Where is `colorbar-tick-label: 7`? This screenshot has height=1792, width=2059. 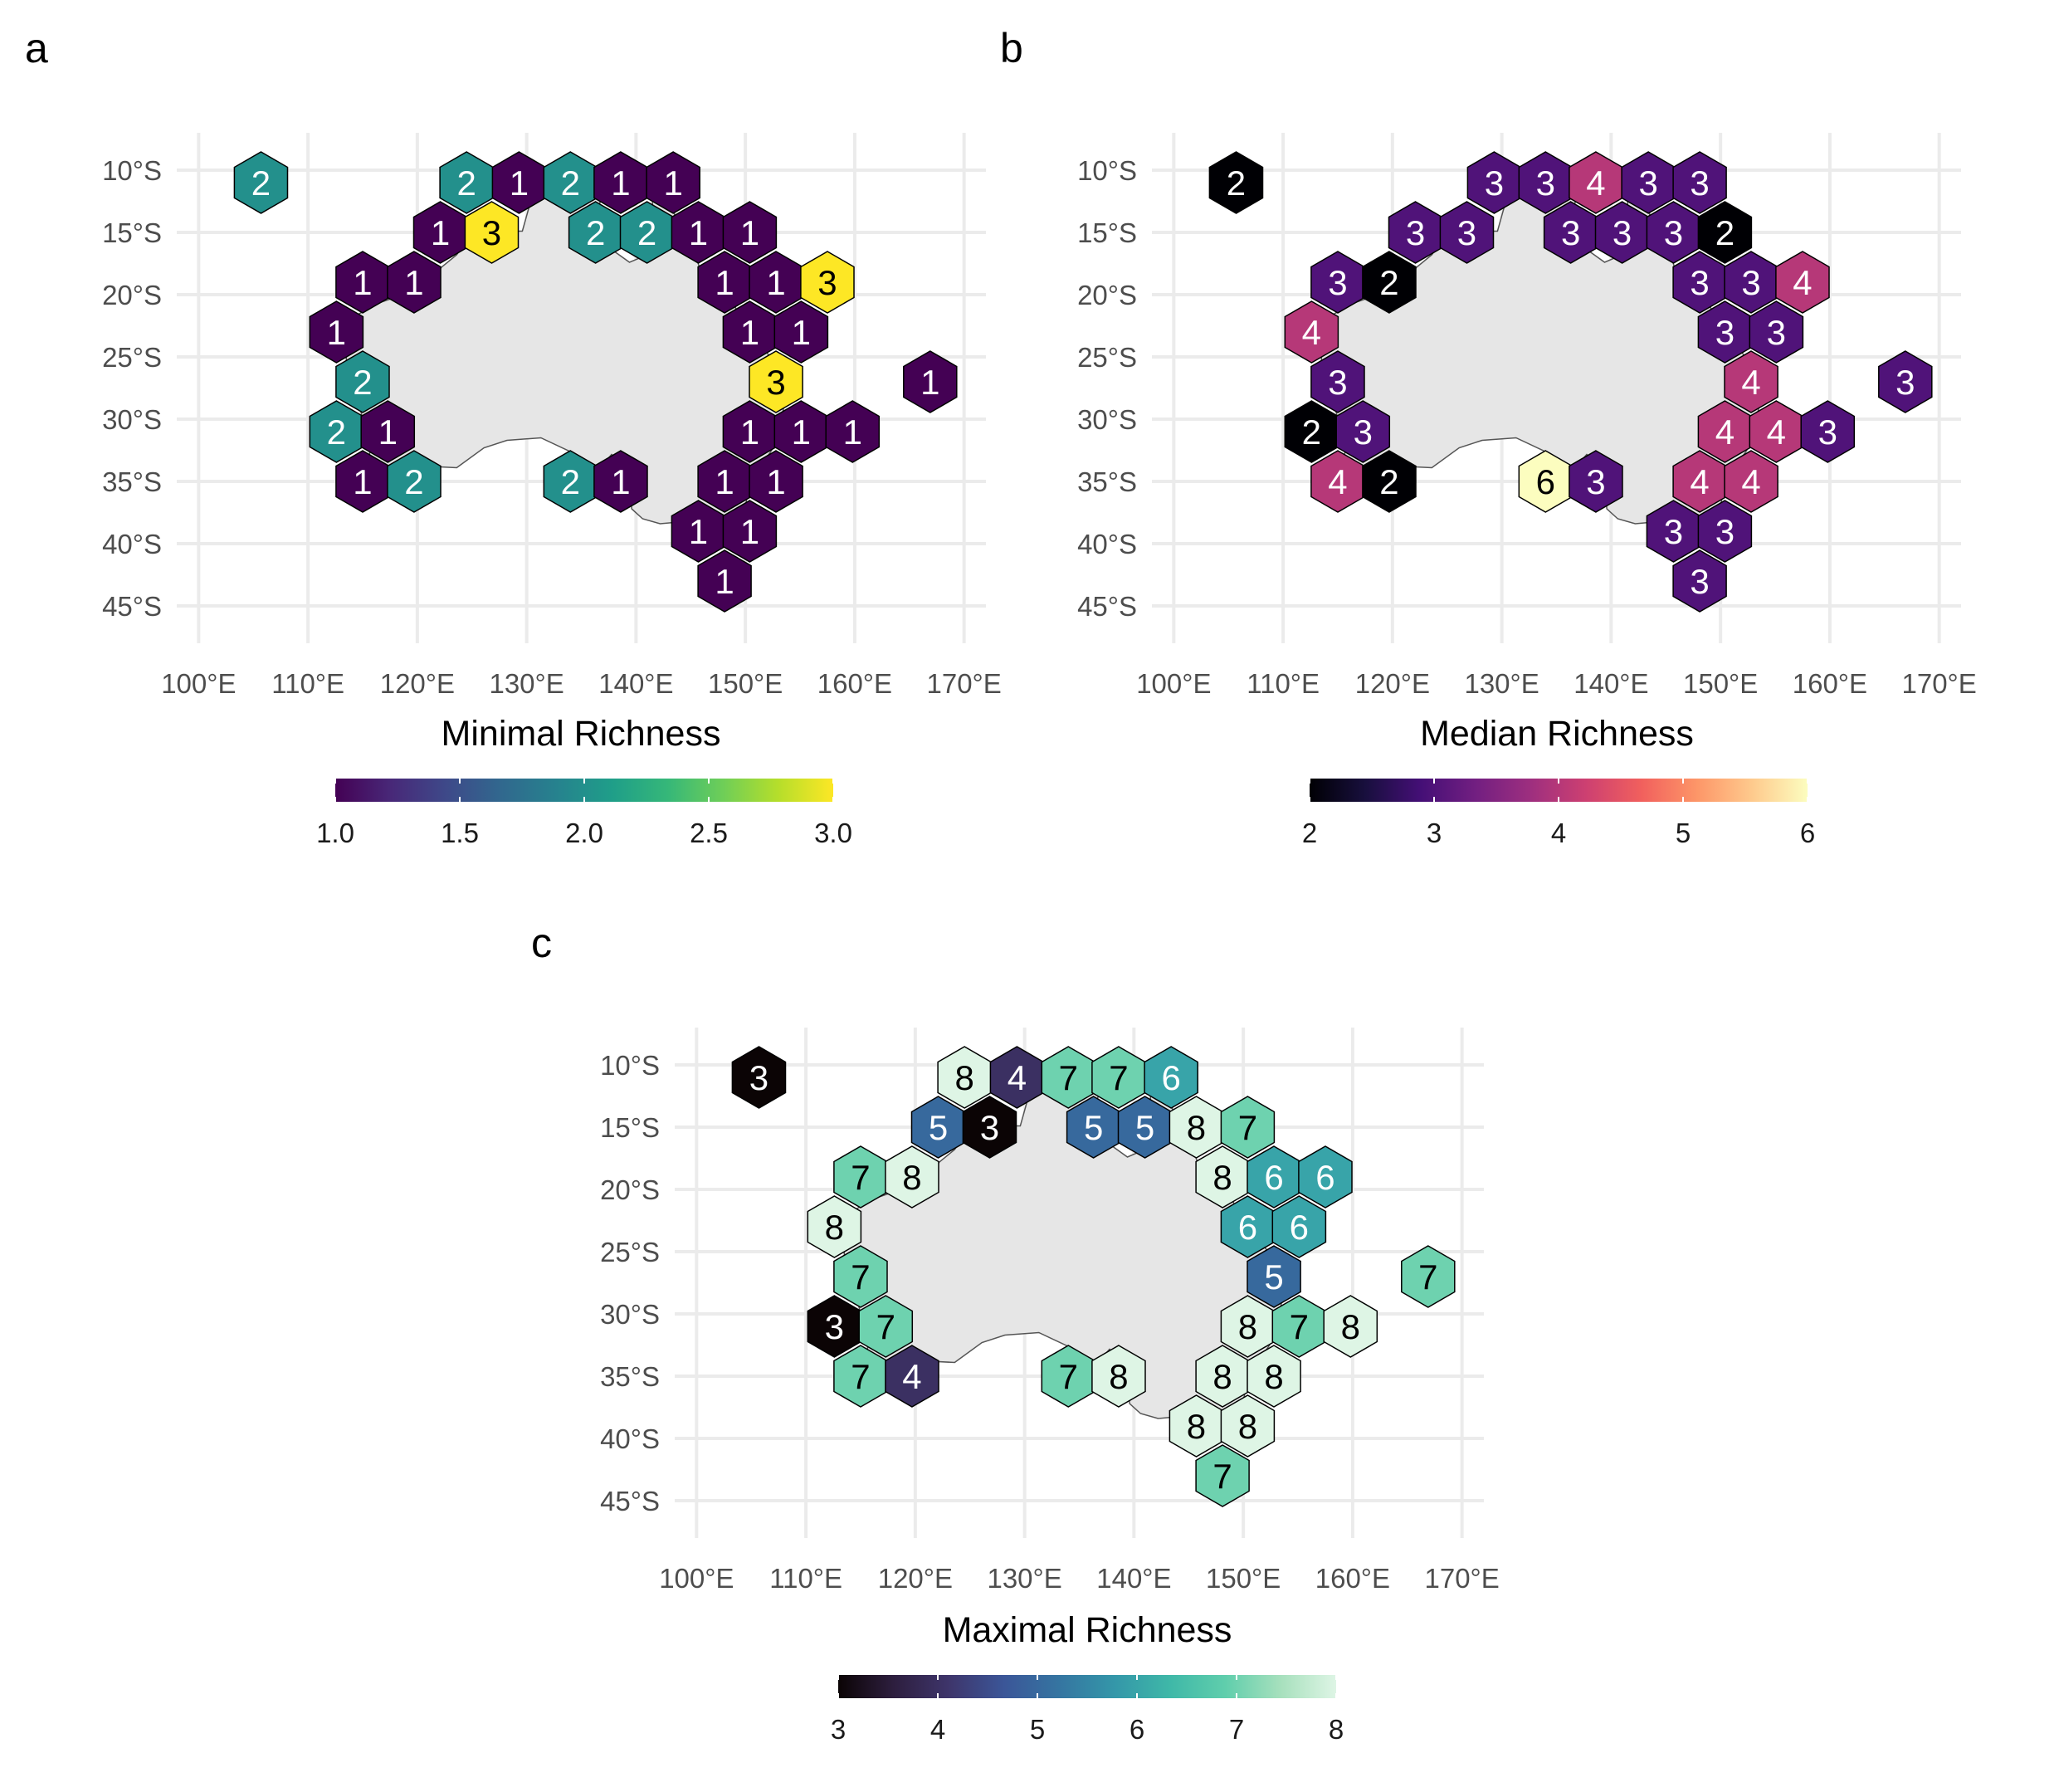 colorbar-tick-label: 7 is located at coordinates (1236, 1729).